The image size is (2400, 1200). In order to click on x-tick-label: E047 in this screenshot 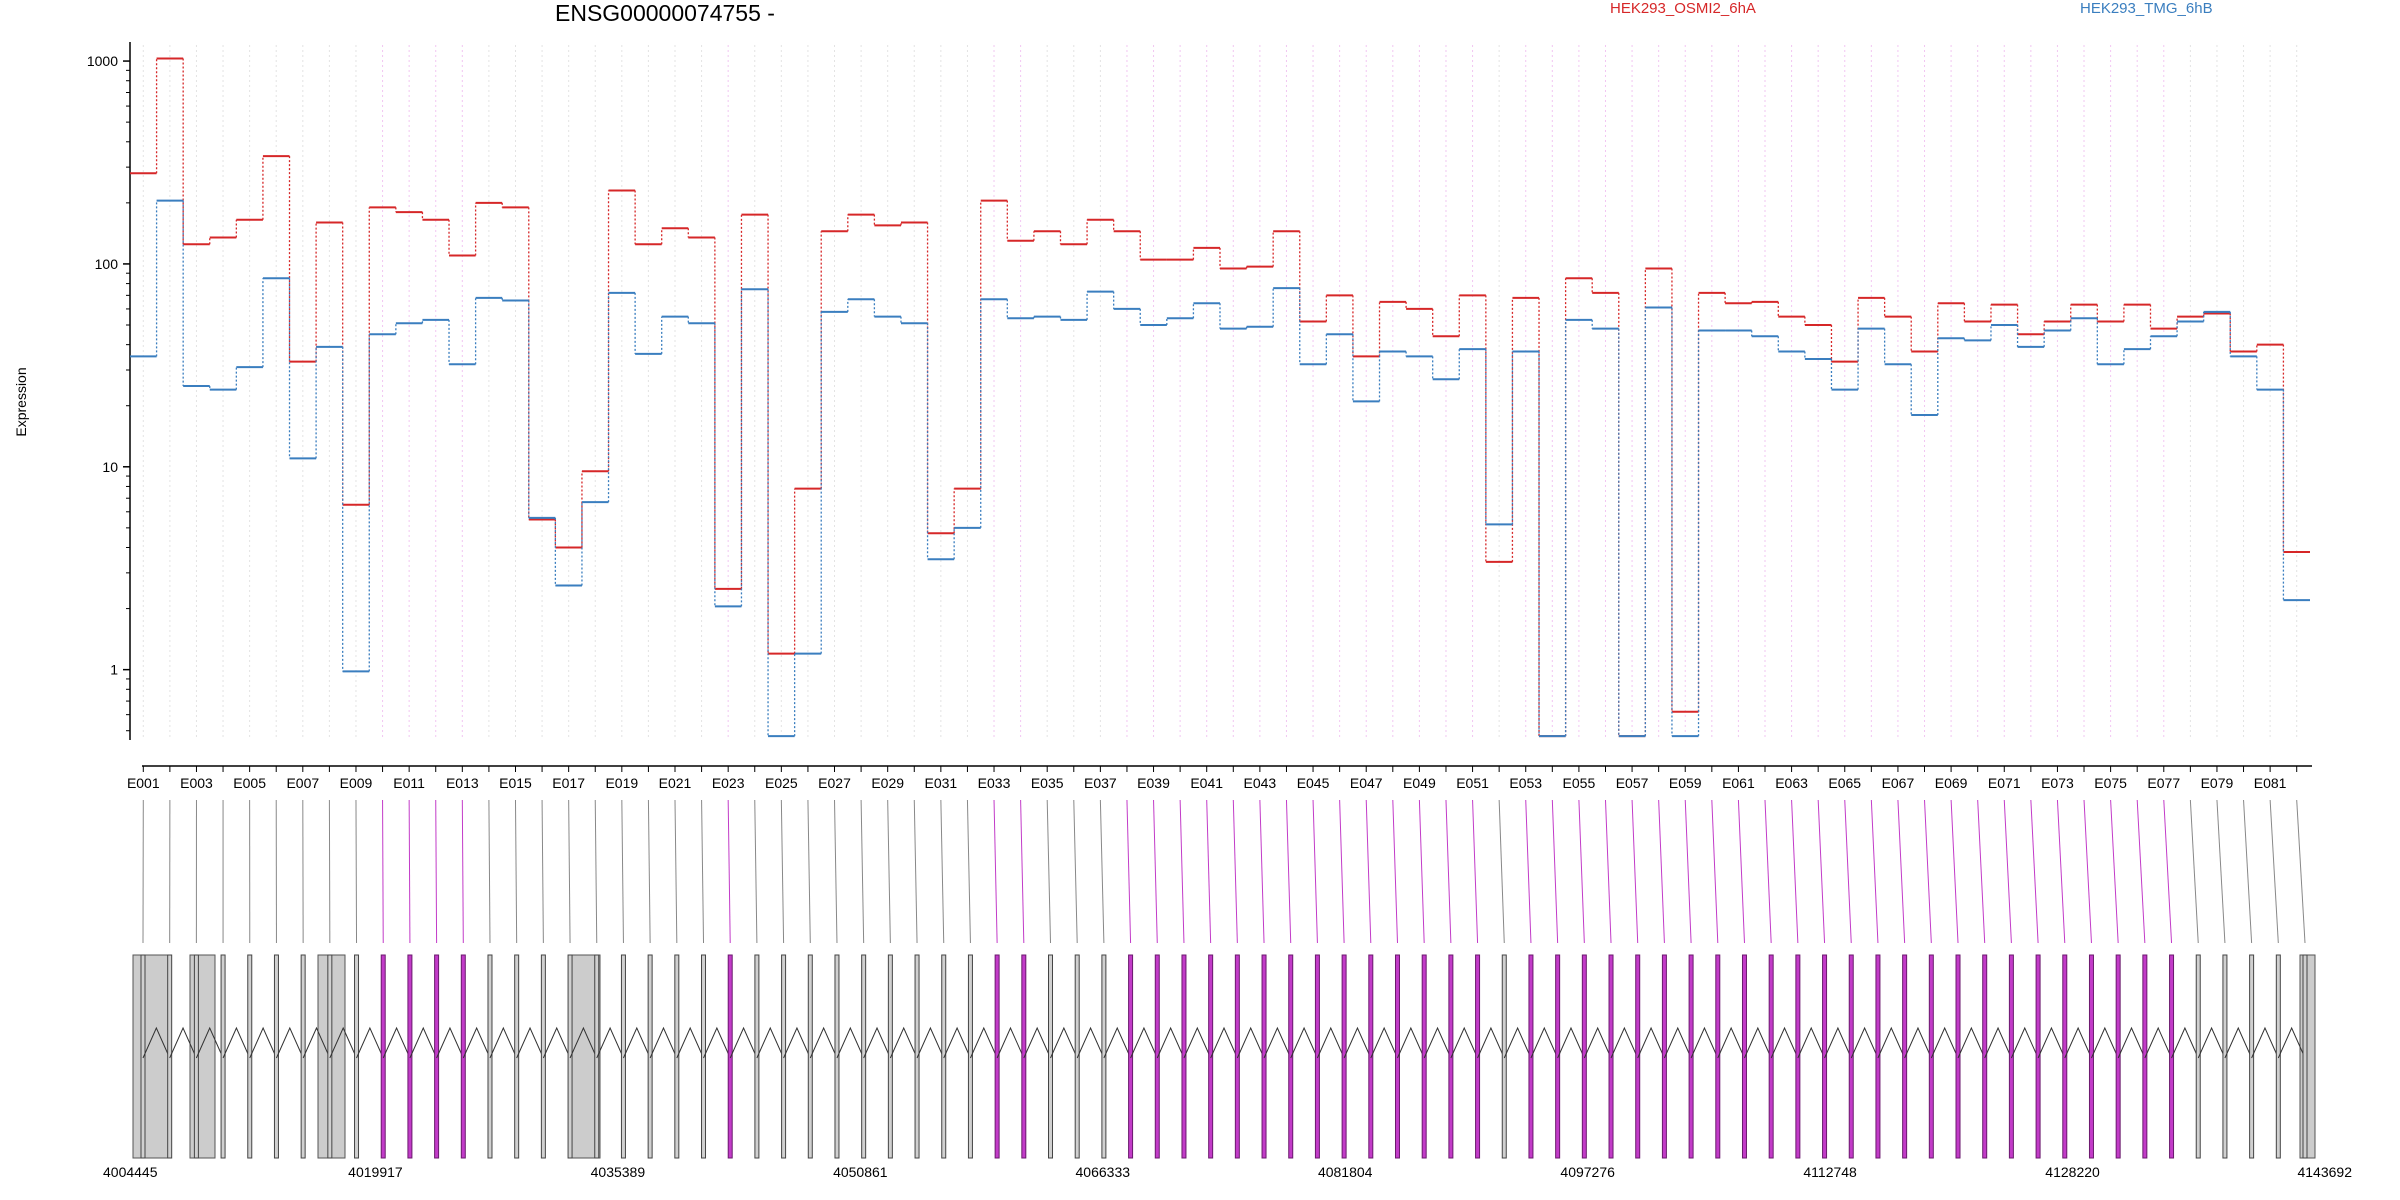, I will do `click(1366, 783)`.